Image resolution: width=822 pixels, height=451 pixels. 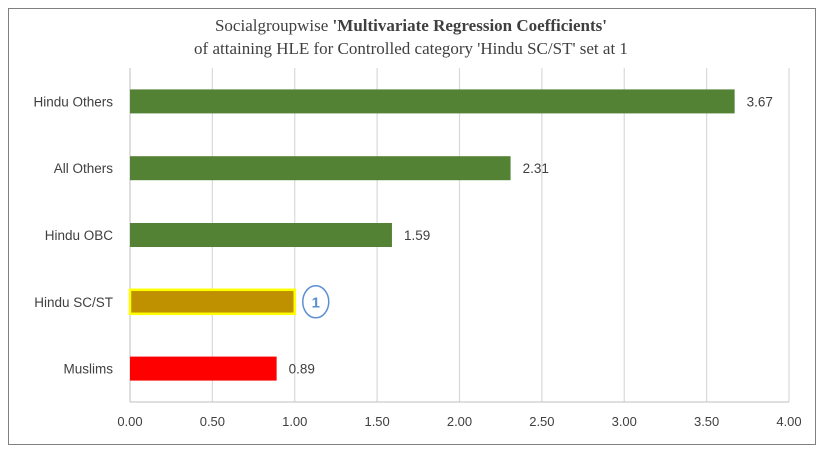 I want to click on x-tick-label-7: 3.50, so click(x=706, y=421).